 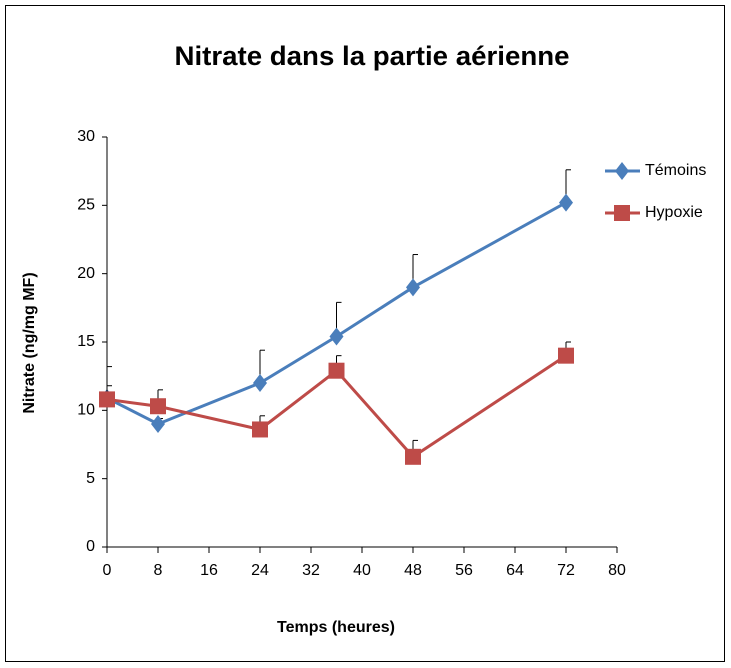 I want to click on y-tick-label: 0, so click(x=90, y=546).